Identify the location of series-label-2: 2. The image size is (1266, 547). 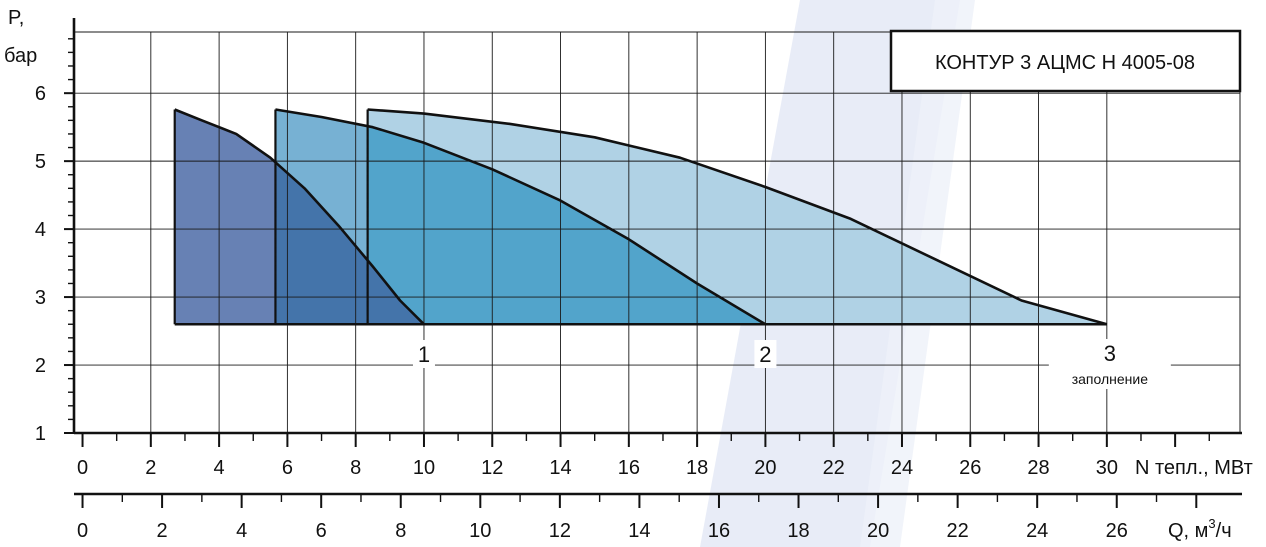
(765, 354).